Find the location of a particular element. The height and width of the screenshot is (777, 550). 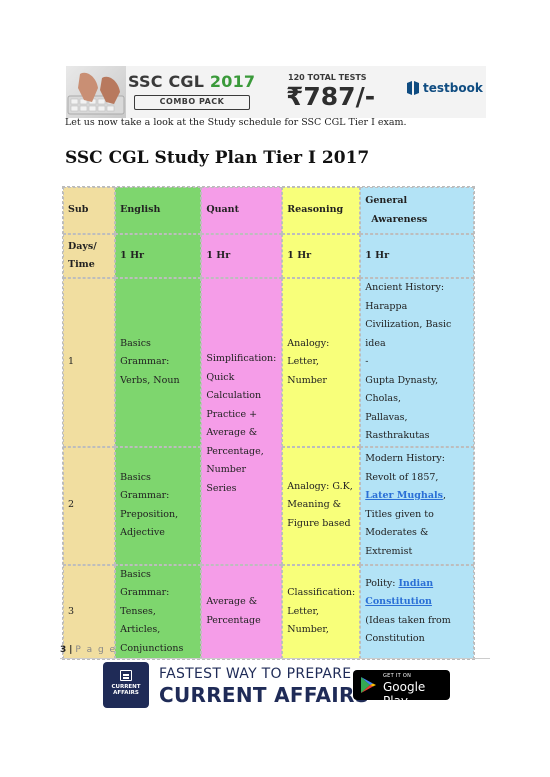

header-reasoning: Reasoning is located at coordinates (321, 210).